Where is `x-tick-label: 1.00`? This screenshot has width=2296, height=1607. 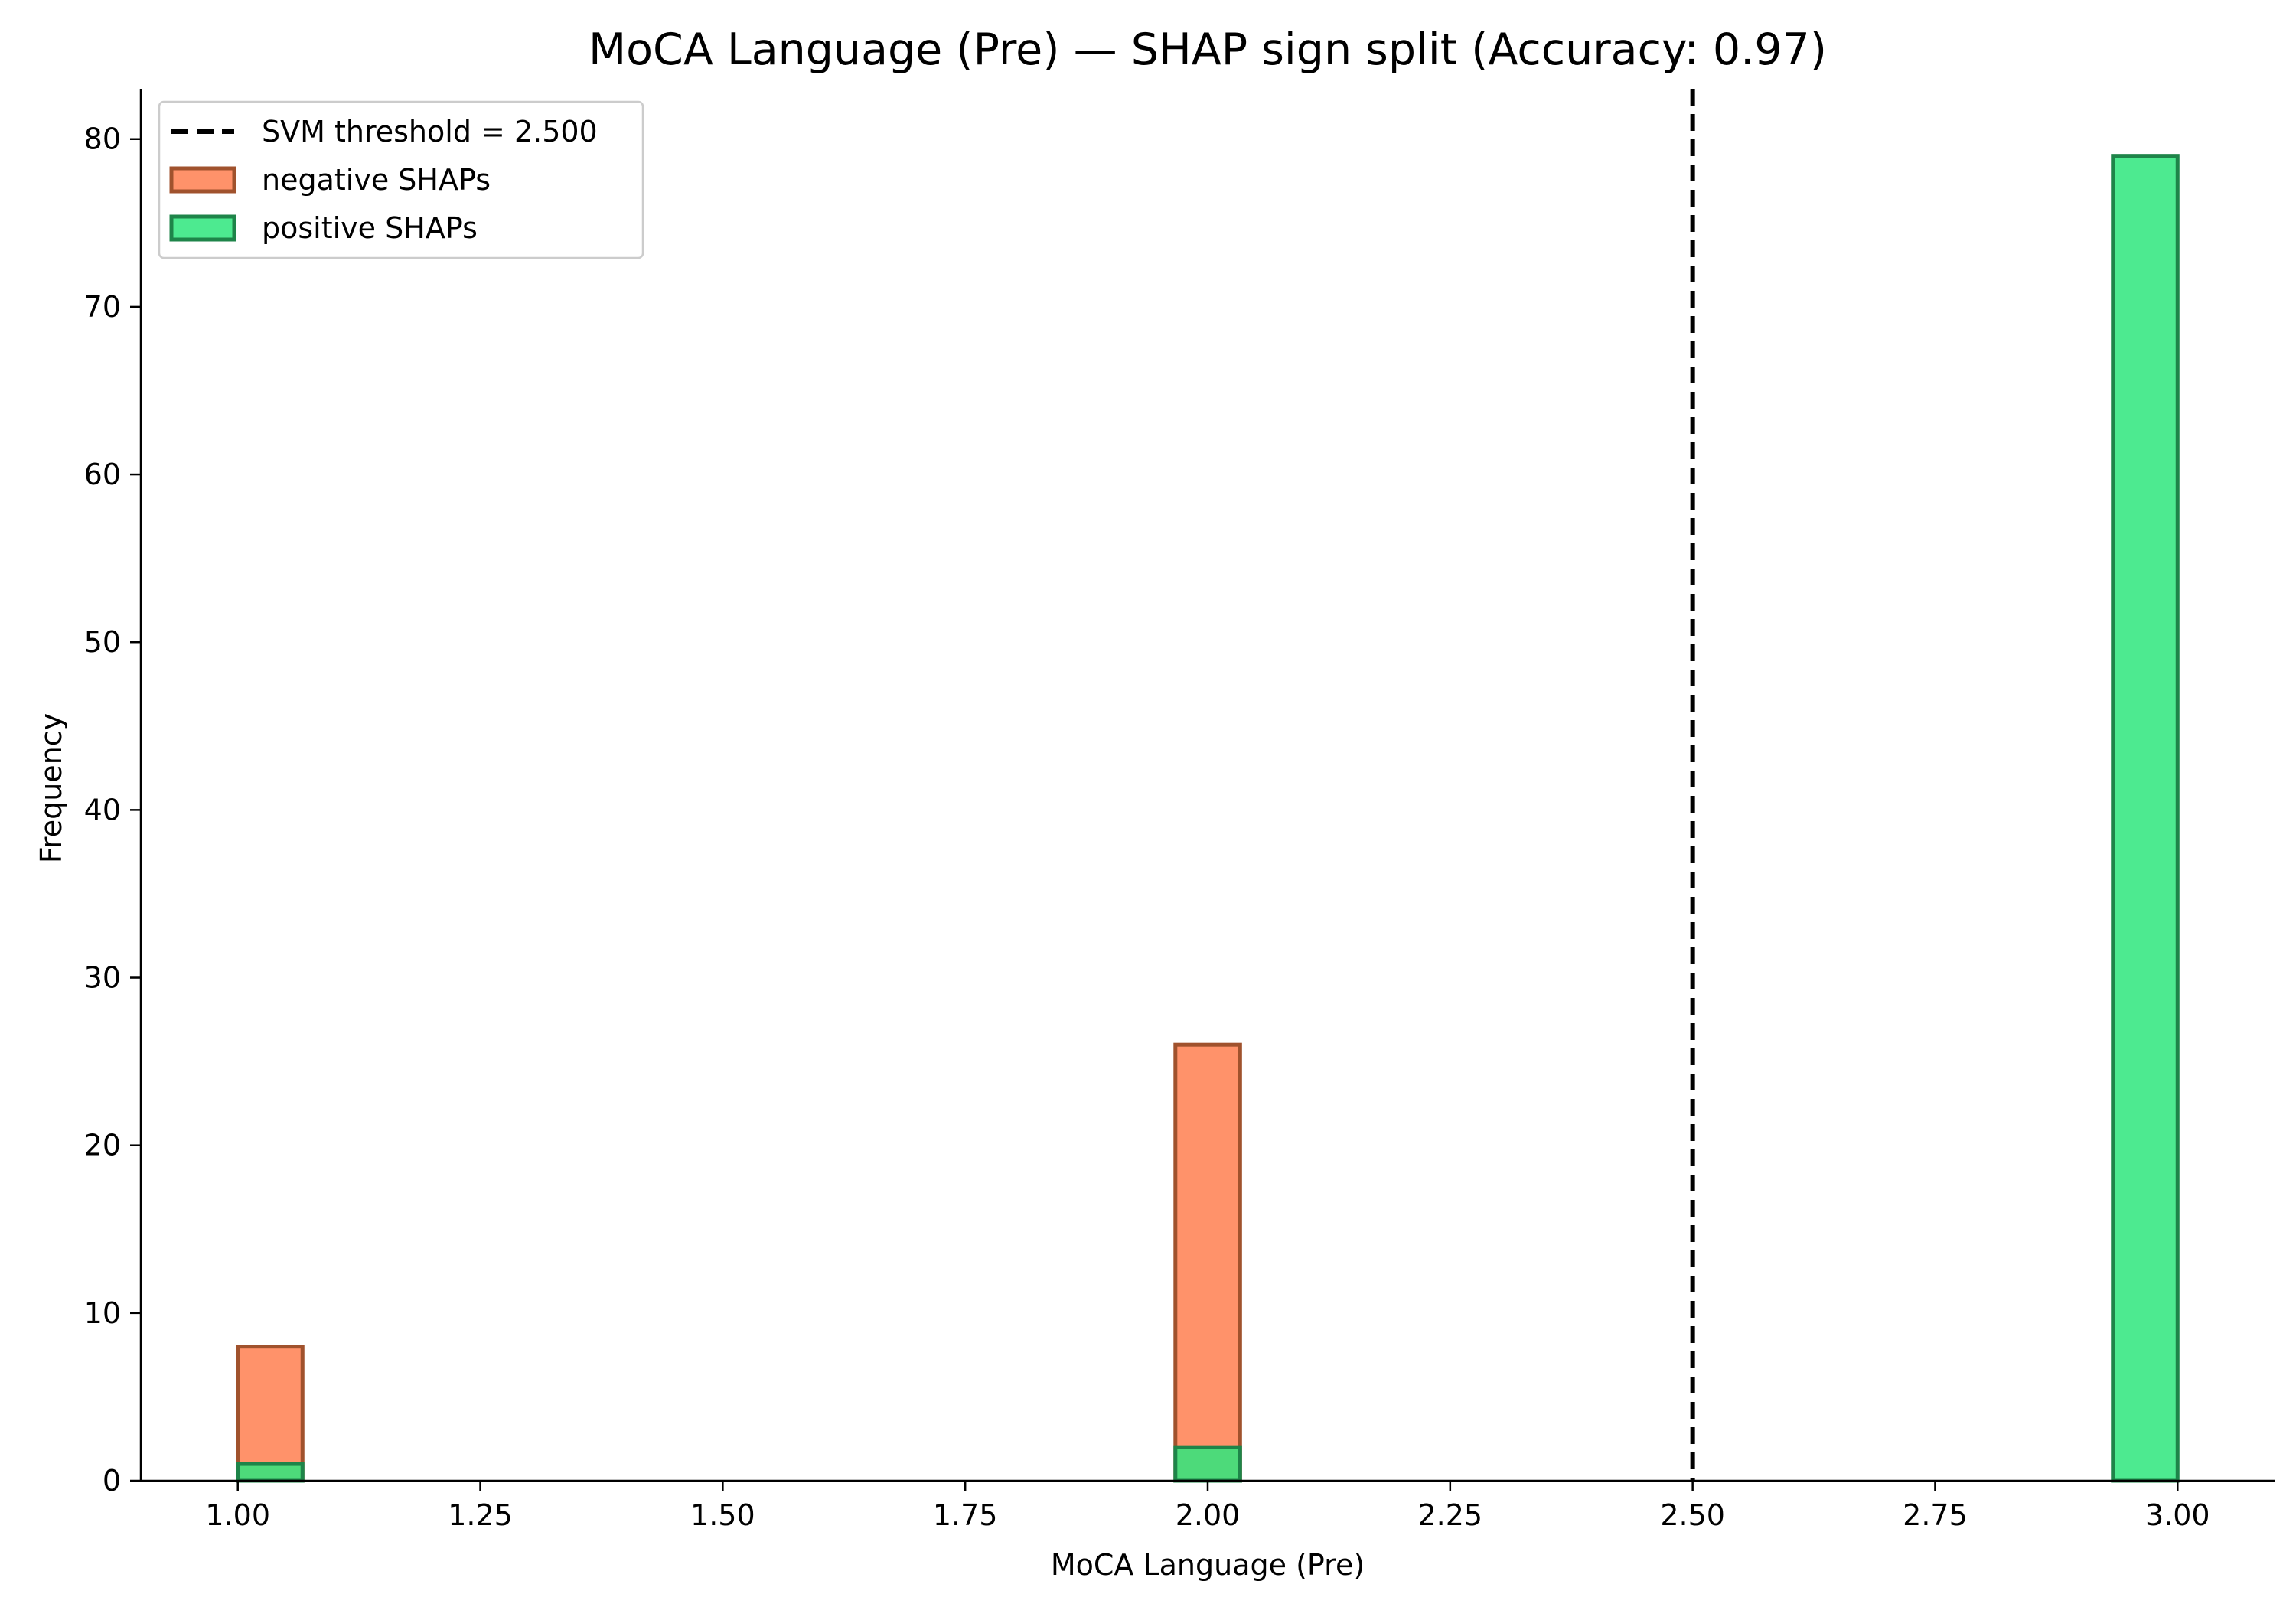 x-tick-label: 1.00 is located at coordinates (237, 1515).